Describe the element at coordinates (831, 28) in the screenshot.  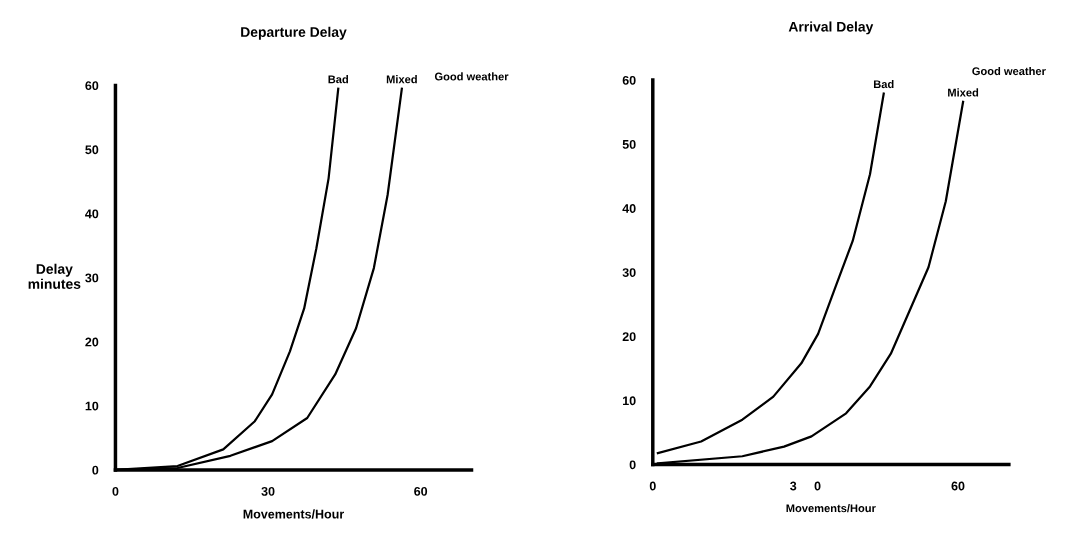
I see `chart-title: Arrival Delay` at that location.